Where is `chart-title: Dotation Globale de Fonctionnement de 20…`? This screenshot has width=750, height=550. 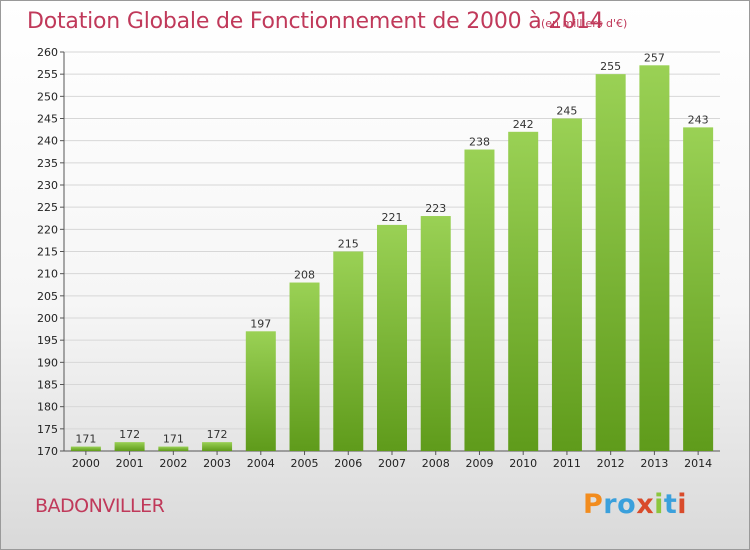
chart-title: Dotation Globale de Fonctionnement de 20… is located at coordinates (315, 21).